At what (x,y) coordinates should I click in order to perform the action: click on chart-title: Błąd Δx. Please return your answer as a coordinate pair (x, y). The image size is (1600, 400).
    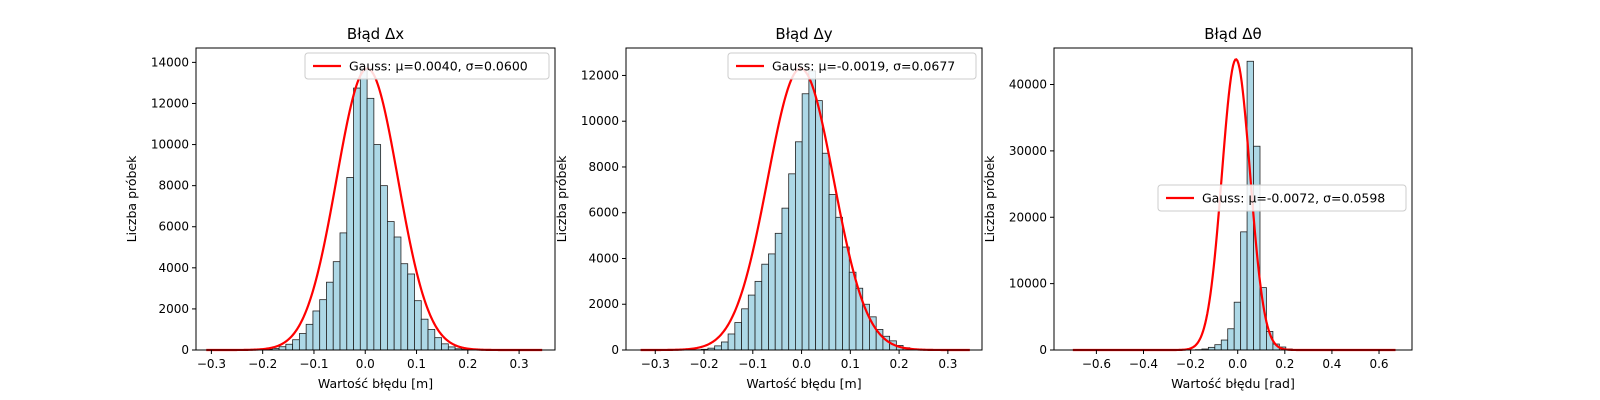
    Looking at the image, I should click on (375, 34).